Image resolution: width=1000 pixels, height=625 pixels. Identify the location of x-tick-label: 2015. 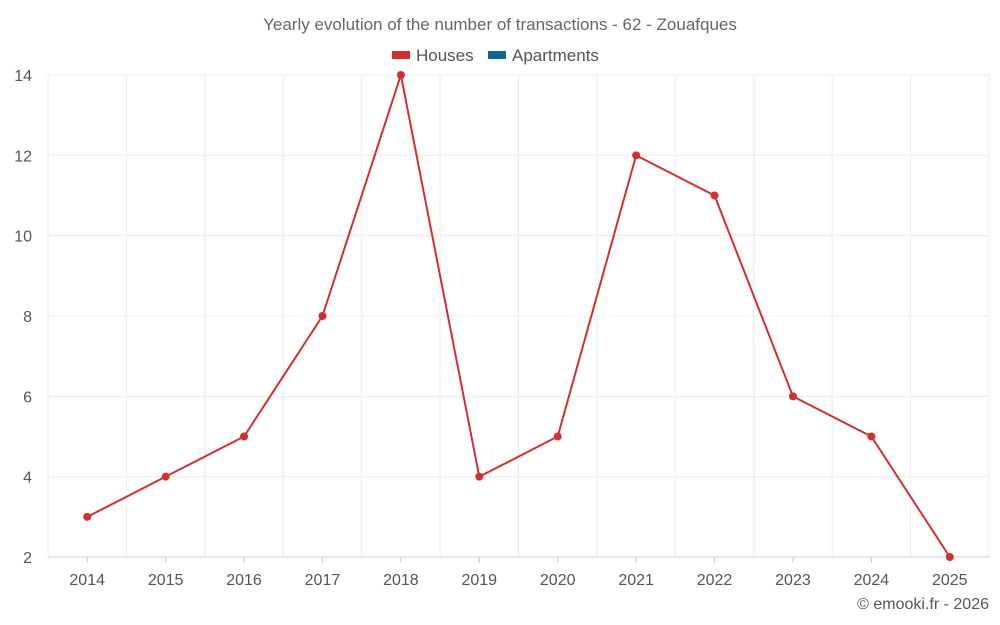
(166, 580).